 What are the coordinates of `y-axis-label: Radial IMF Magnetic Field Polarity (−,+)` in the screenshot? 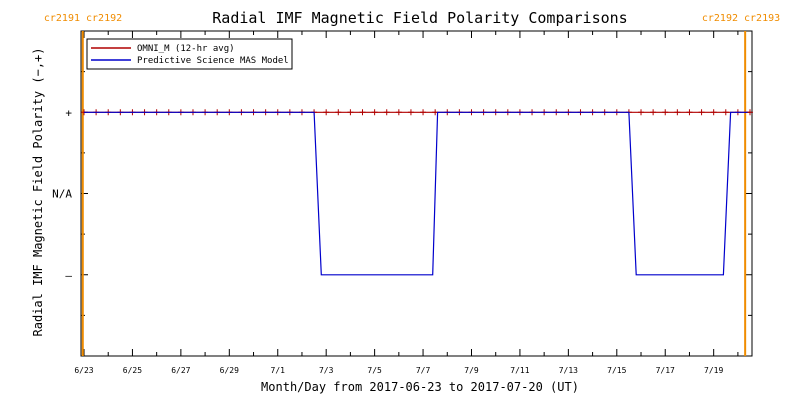 It's located at (38, 192).